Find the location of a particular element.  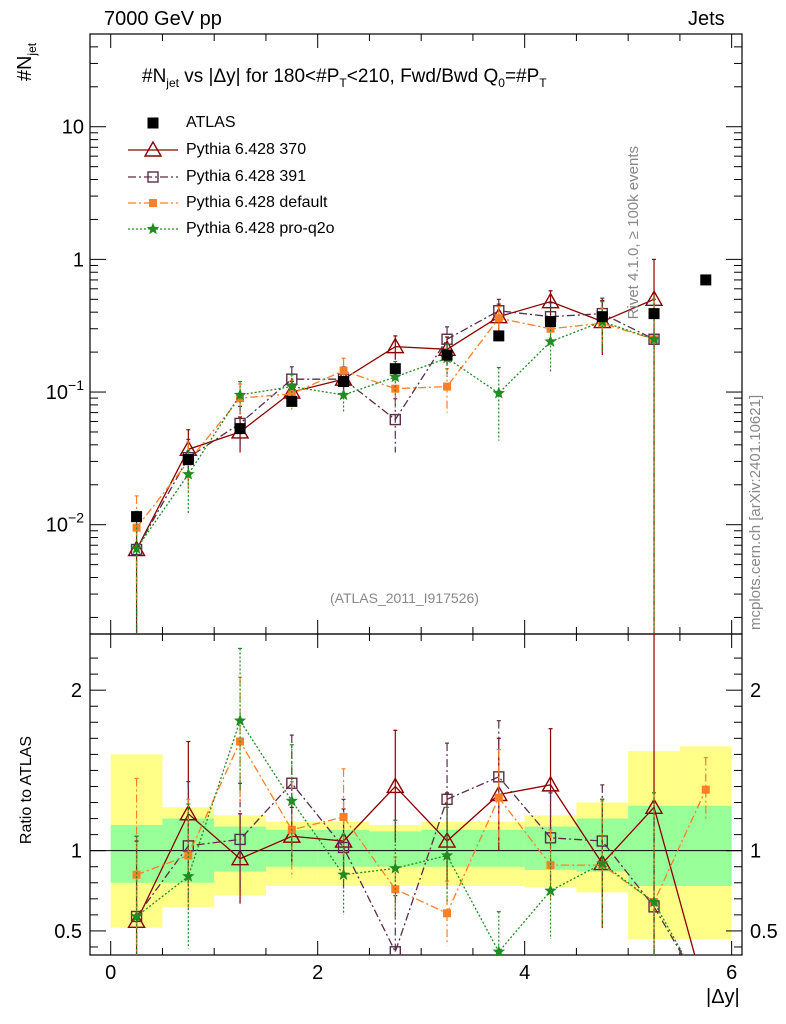

ratio-y-tick-label: 0.5 is located at coordinates (68, 932).